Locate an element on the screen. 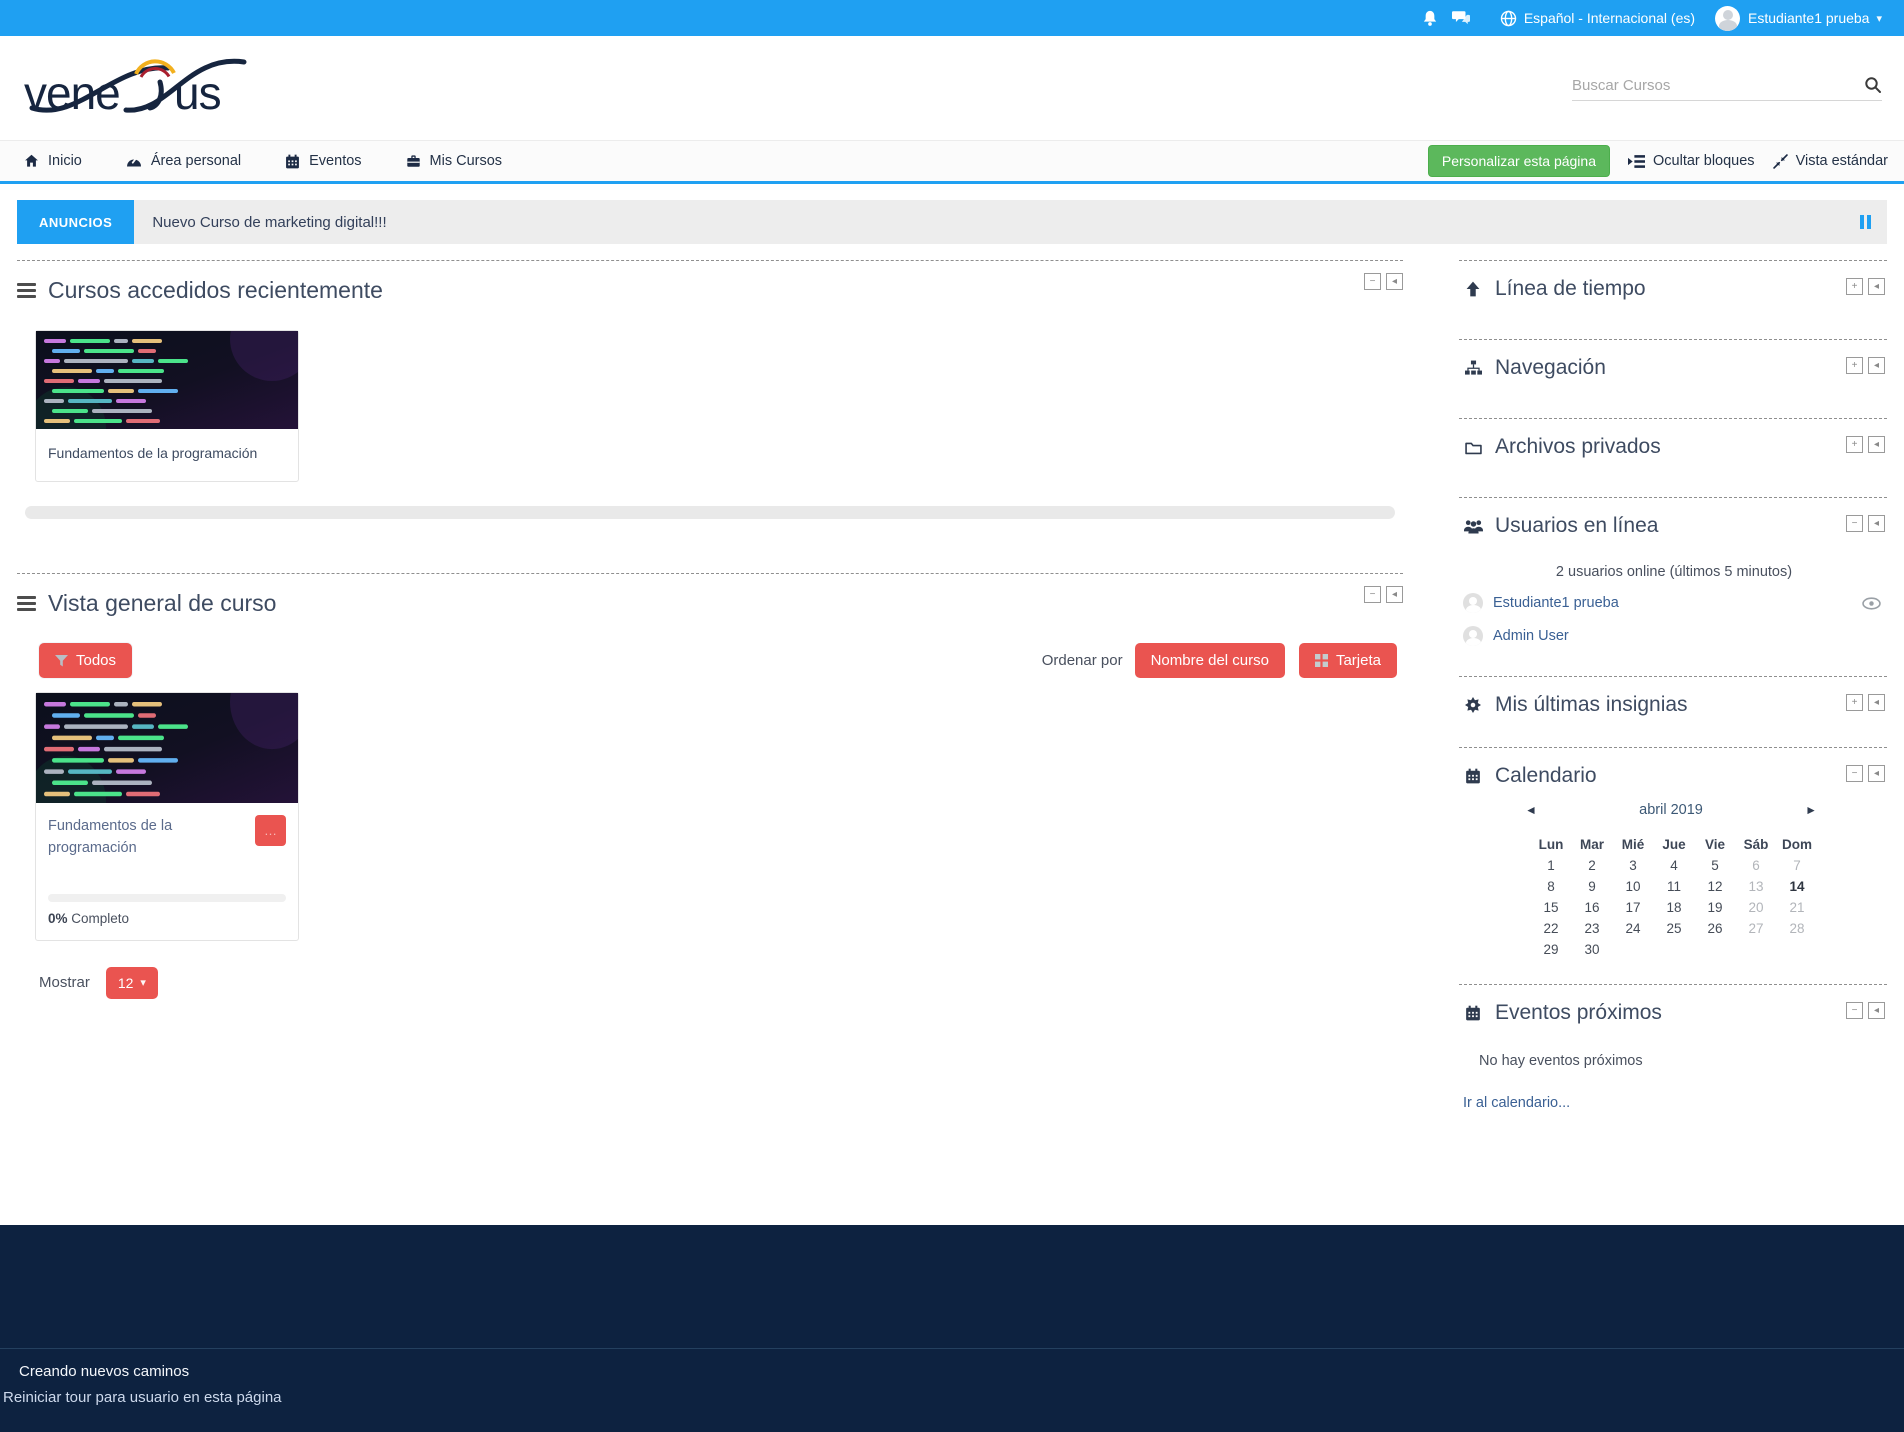 Image resolution: width=1904 pixels, height=1432 pixels. calendar-day: 27 is located at coordinates (1756, 928).